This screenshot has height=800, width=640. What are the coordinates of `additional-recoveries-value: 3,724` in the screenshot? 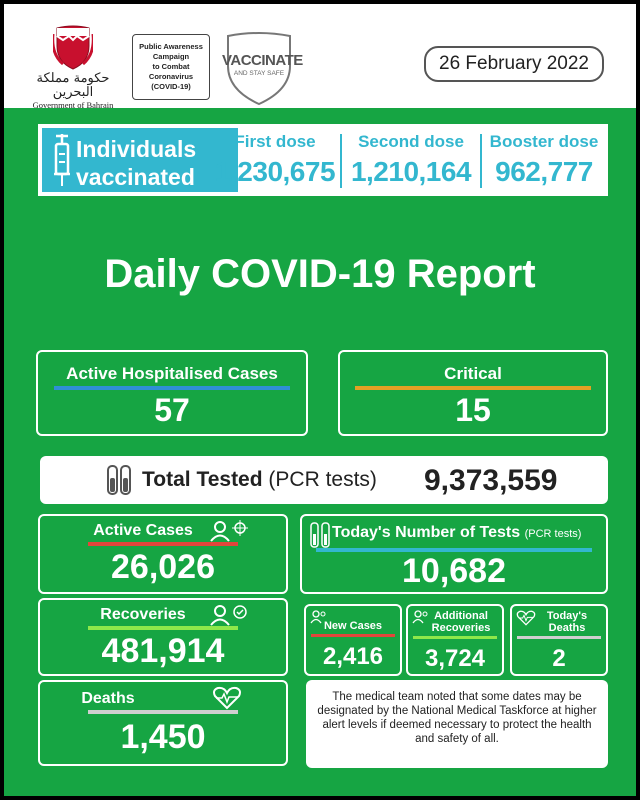 It's located at (455, 658).